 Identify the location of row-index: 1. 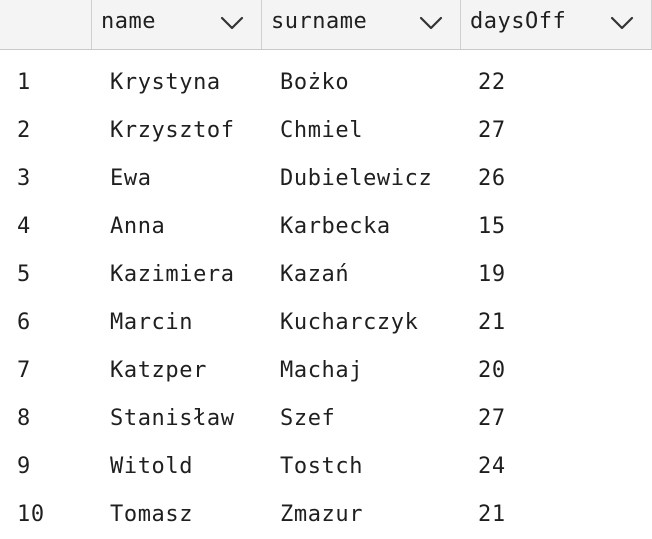
(24, 82).